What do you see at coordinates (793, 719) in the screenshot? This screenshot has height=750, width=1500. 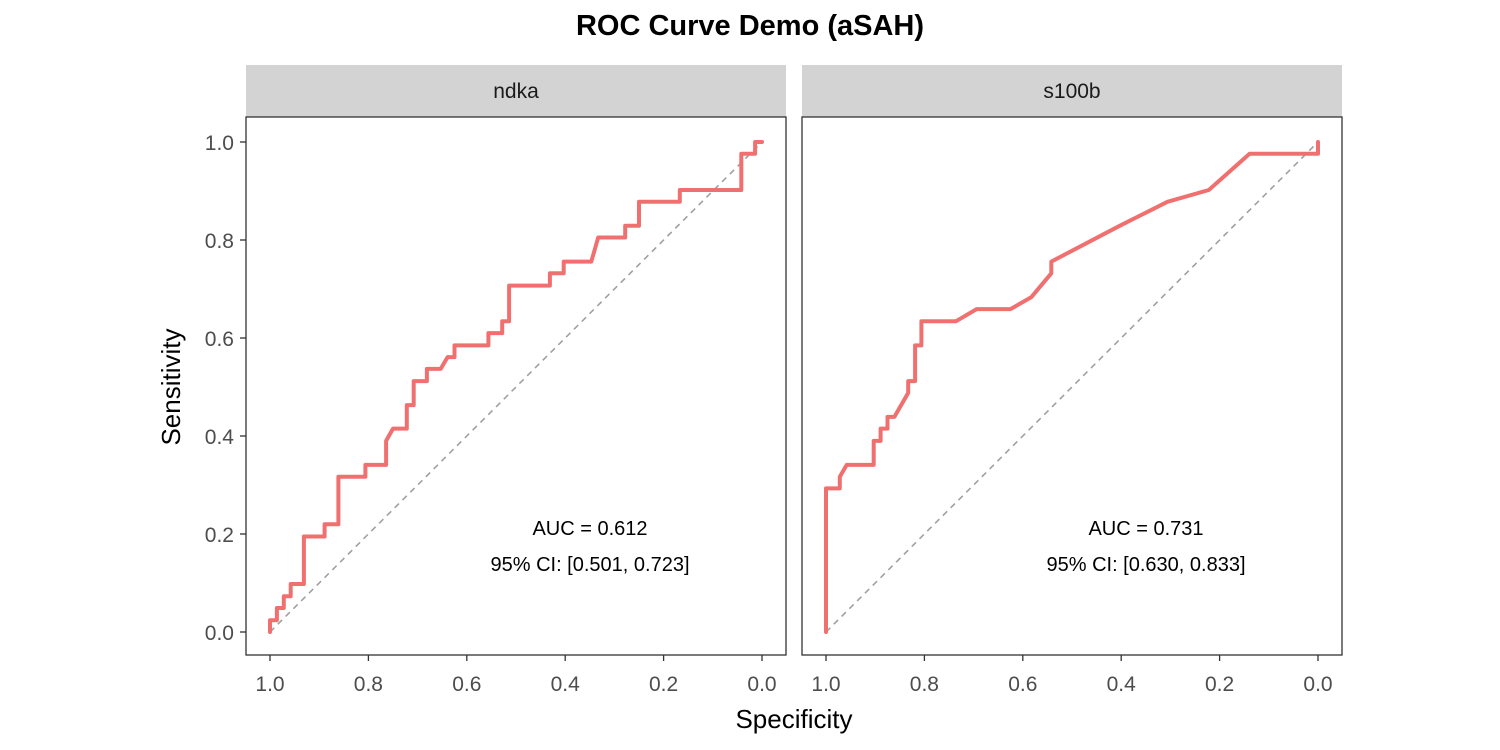 I see `x-axis-title: Specificity` at bounding box center [793, 719].